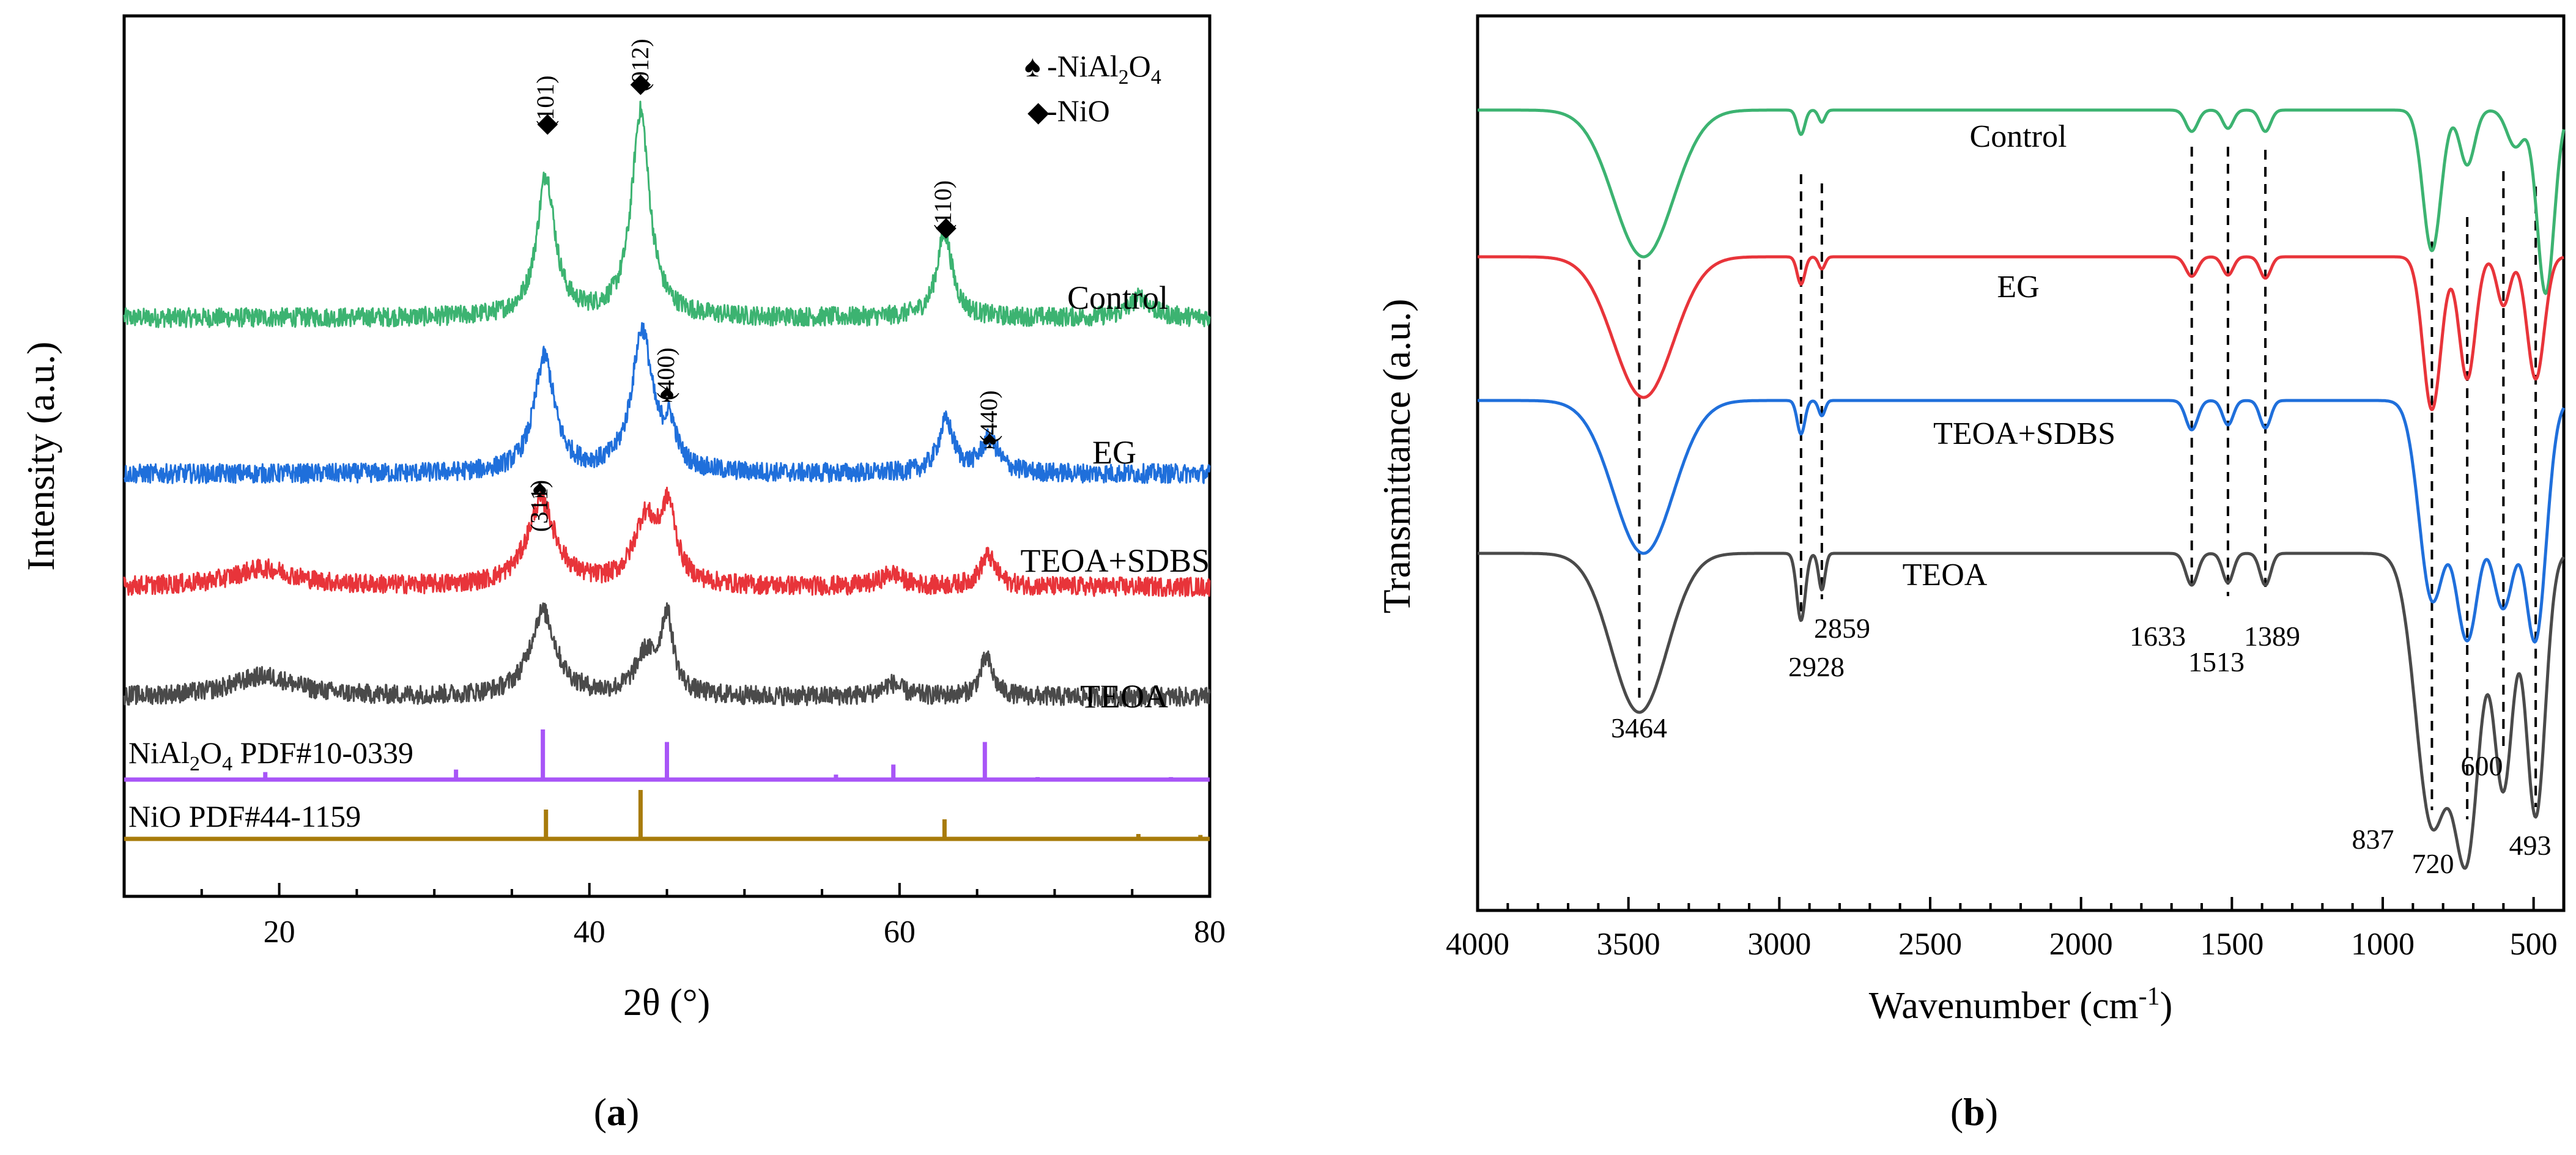 Image resolution: width=2576 pixels, height=1155 pixels. Describe the element at coordinates (2020, 333) in the screenshot. I see `ftir-series-eg` at that location.